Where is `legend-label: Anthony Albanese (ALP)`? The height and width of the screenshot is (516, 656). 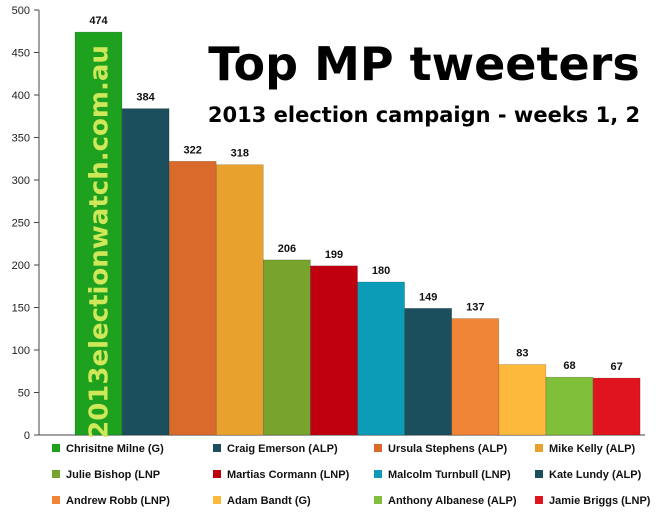 legend-label: Anthony Albanese (ALP) is located at coordinates (452, 501).